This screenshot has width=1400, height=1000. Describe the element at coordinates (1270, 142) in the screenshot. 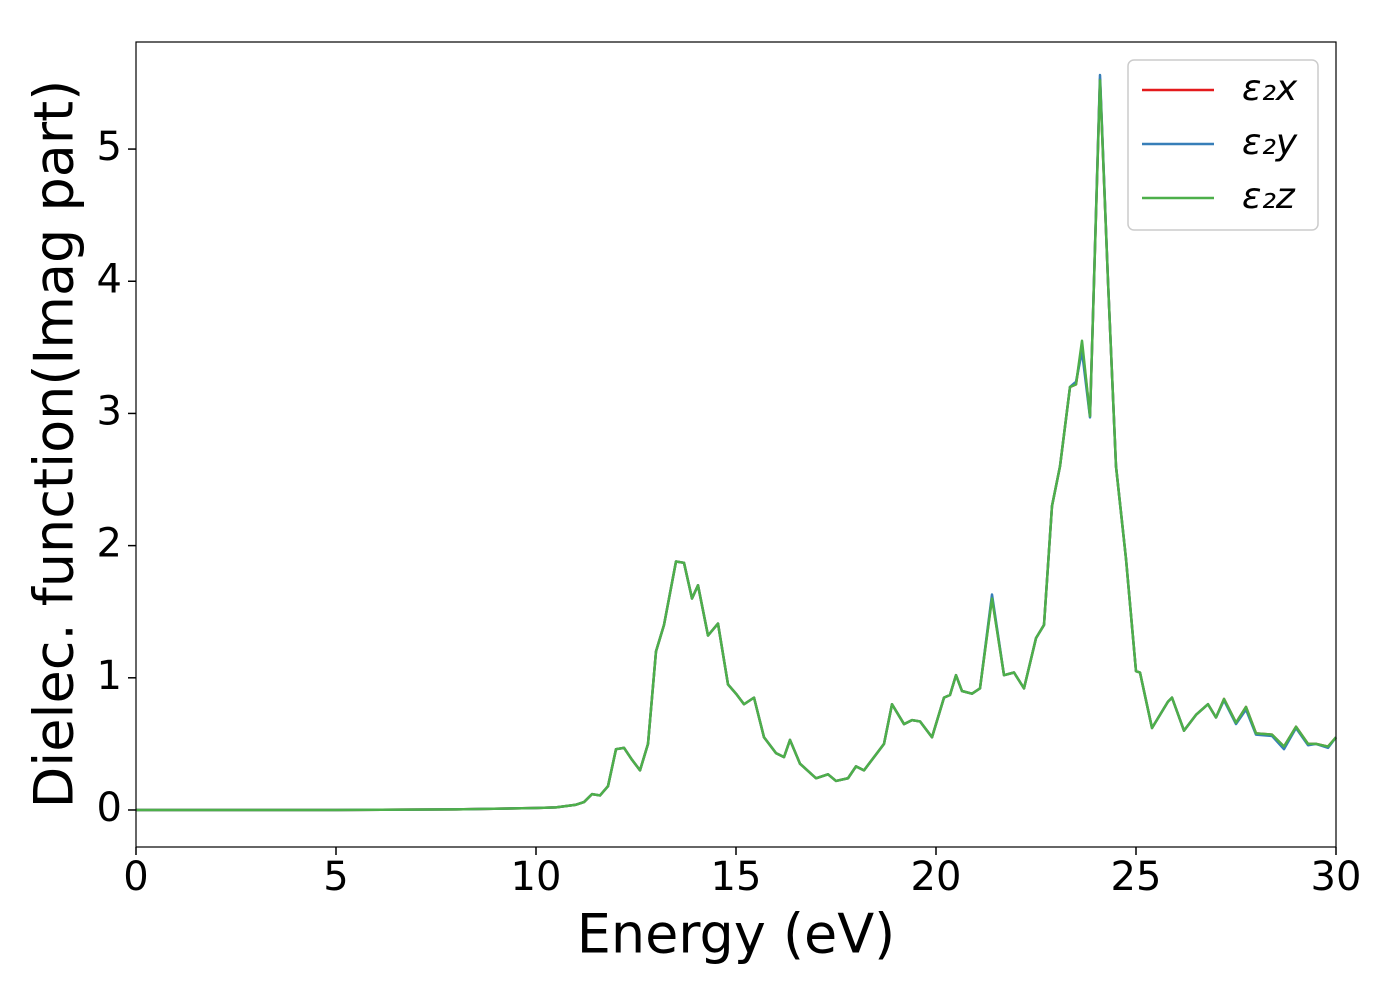

I see `legend-label: ε₂y` at that location.